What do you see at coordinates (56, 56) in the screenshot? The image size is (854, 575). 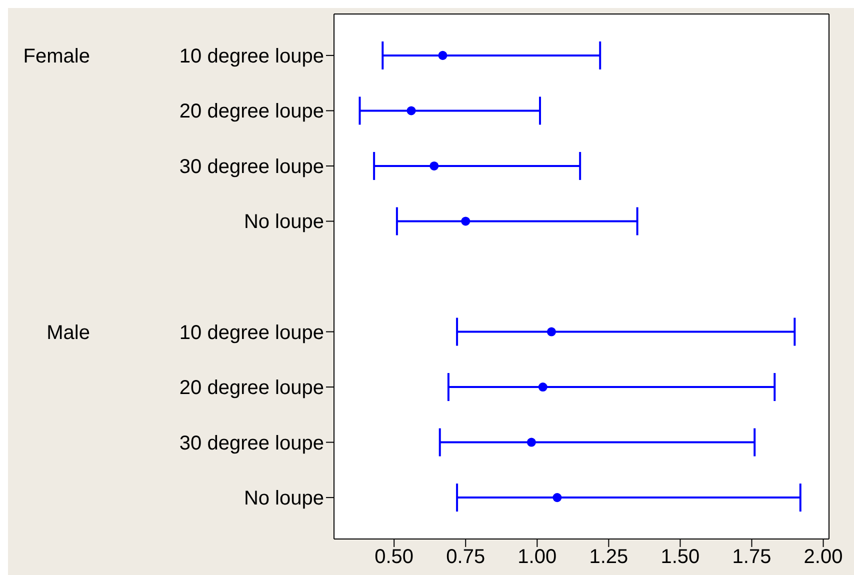 I see `text: Female` at bounding box center [56, 56].